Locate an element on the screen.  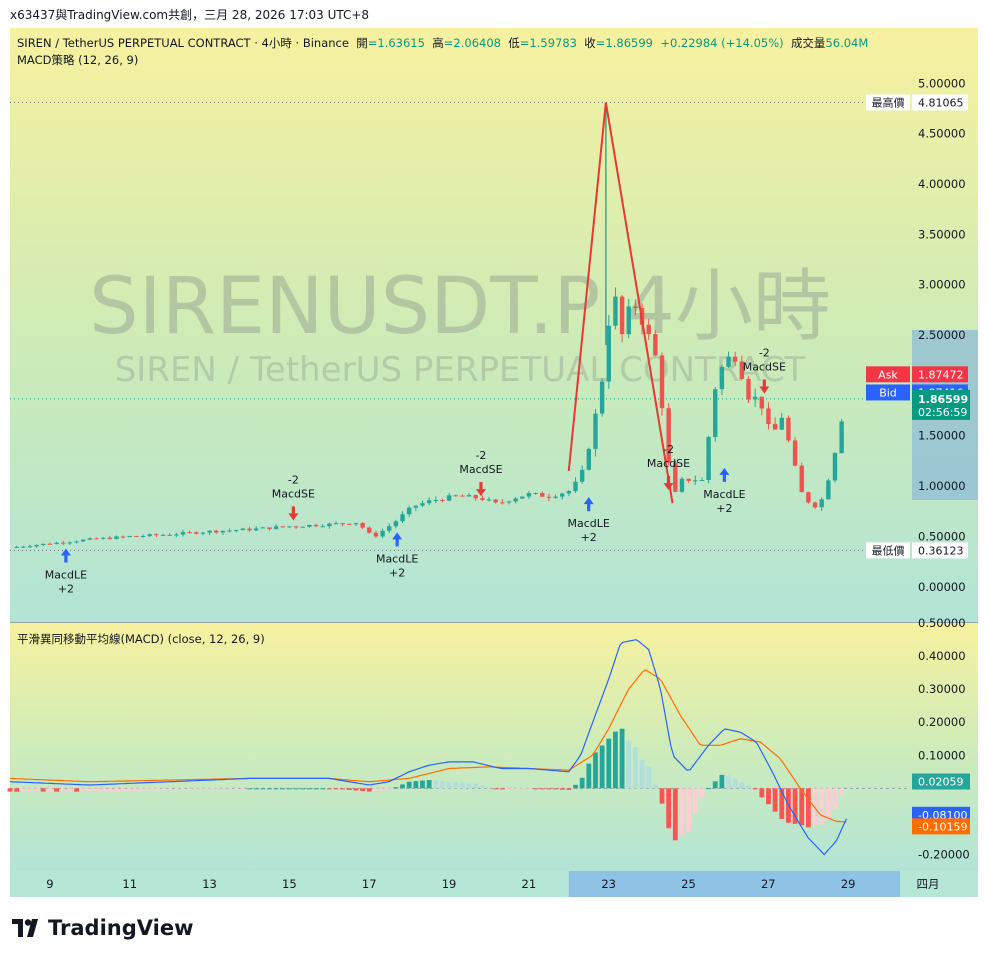
macd-legend: 平滑異同移動平均線(MACD) (close, 12, 26, 9) is located at coordinates (141, 639).